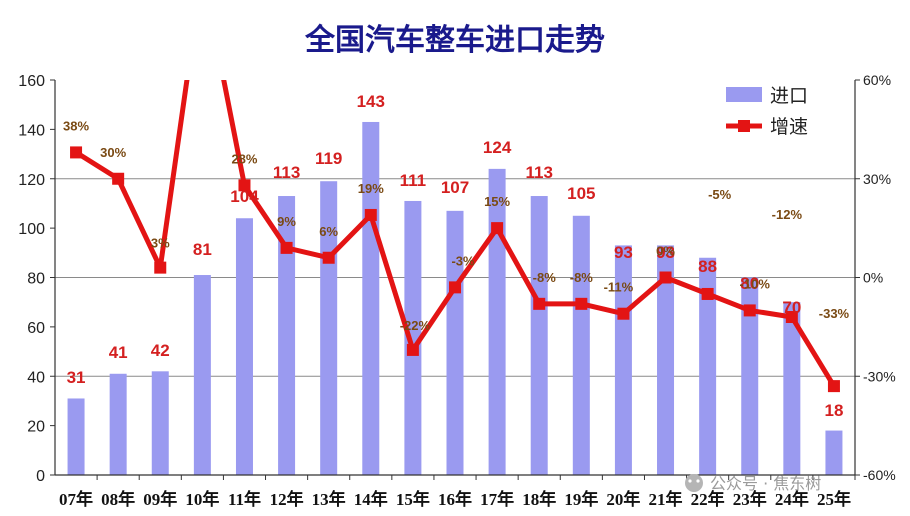 This screenshot has height=516, width=910. I want to click on x-tick-label: 12年, so click(287, 499).